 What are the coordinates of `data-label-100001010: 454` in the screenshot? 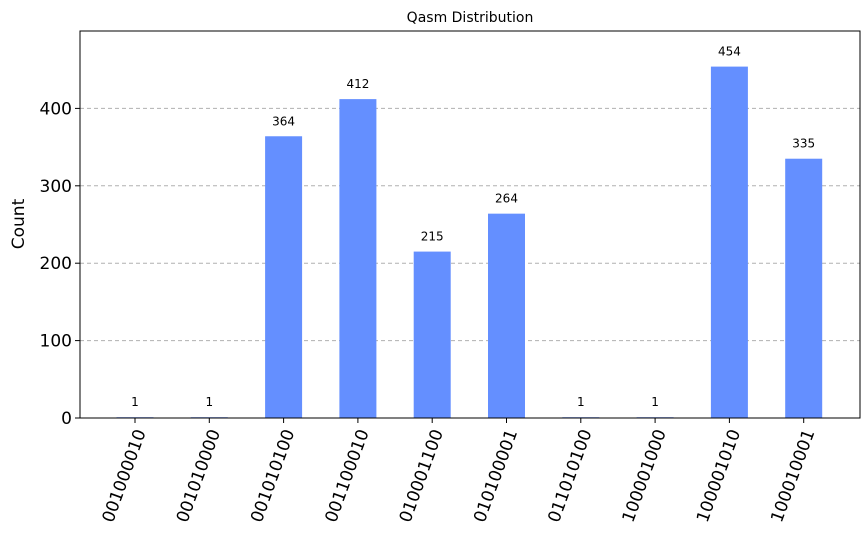 It's located at (729, 52).